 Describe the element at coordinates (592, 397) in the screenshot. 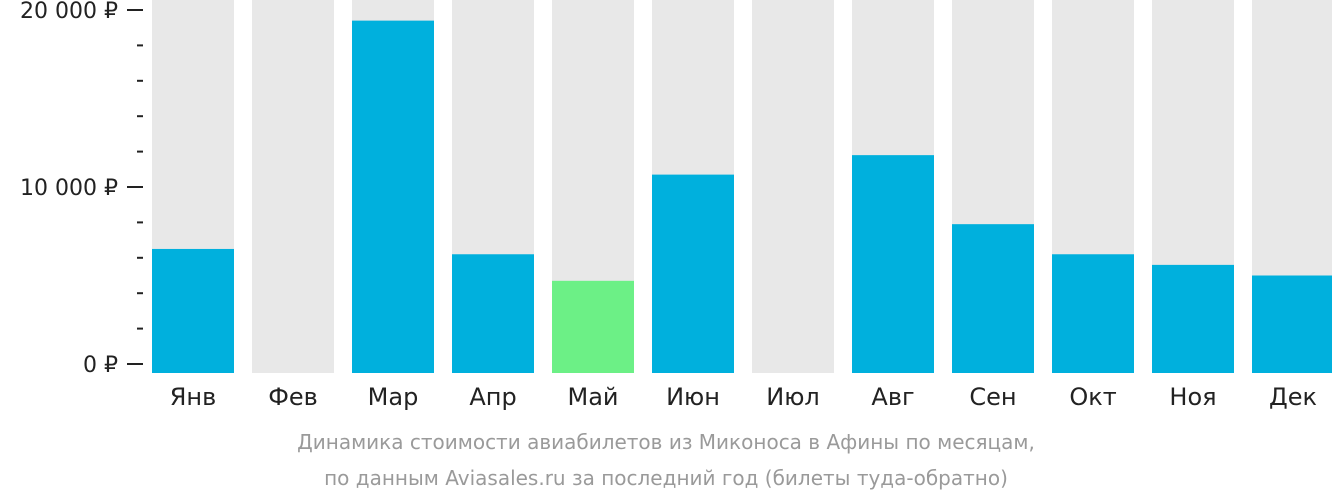

I see `x-tick-label: Май` at that location.